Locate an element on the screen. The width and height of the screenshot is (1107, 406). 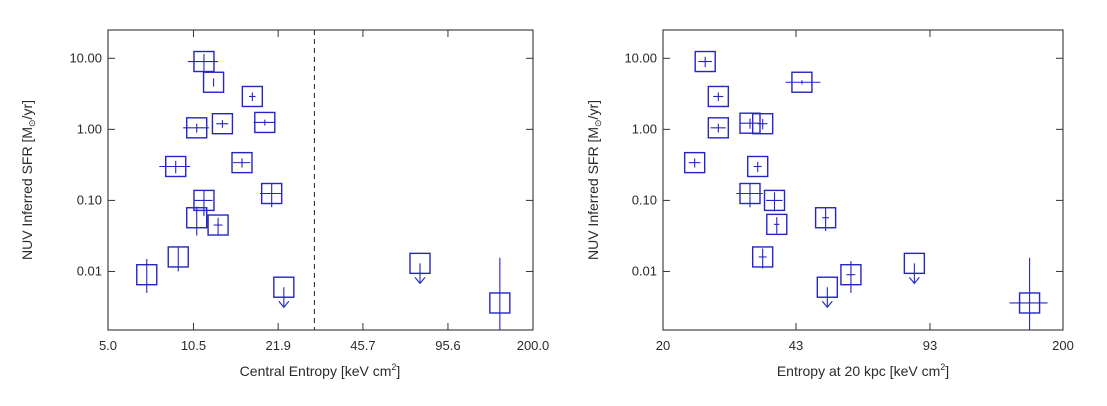
x-tick-label: 93 is located at coordinates (930, 345).